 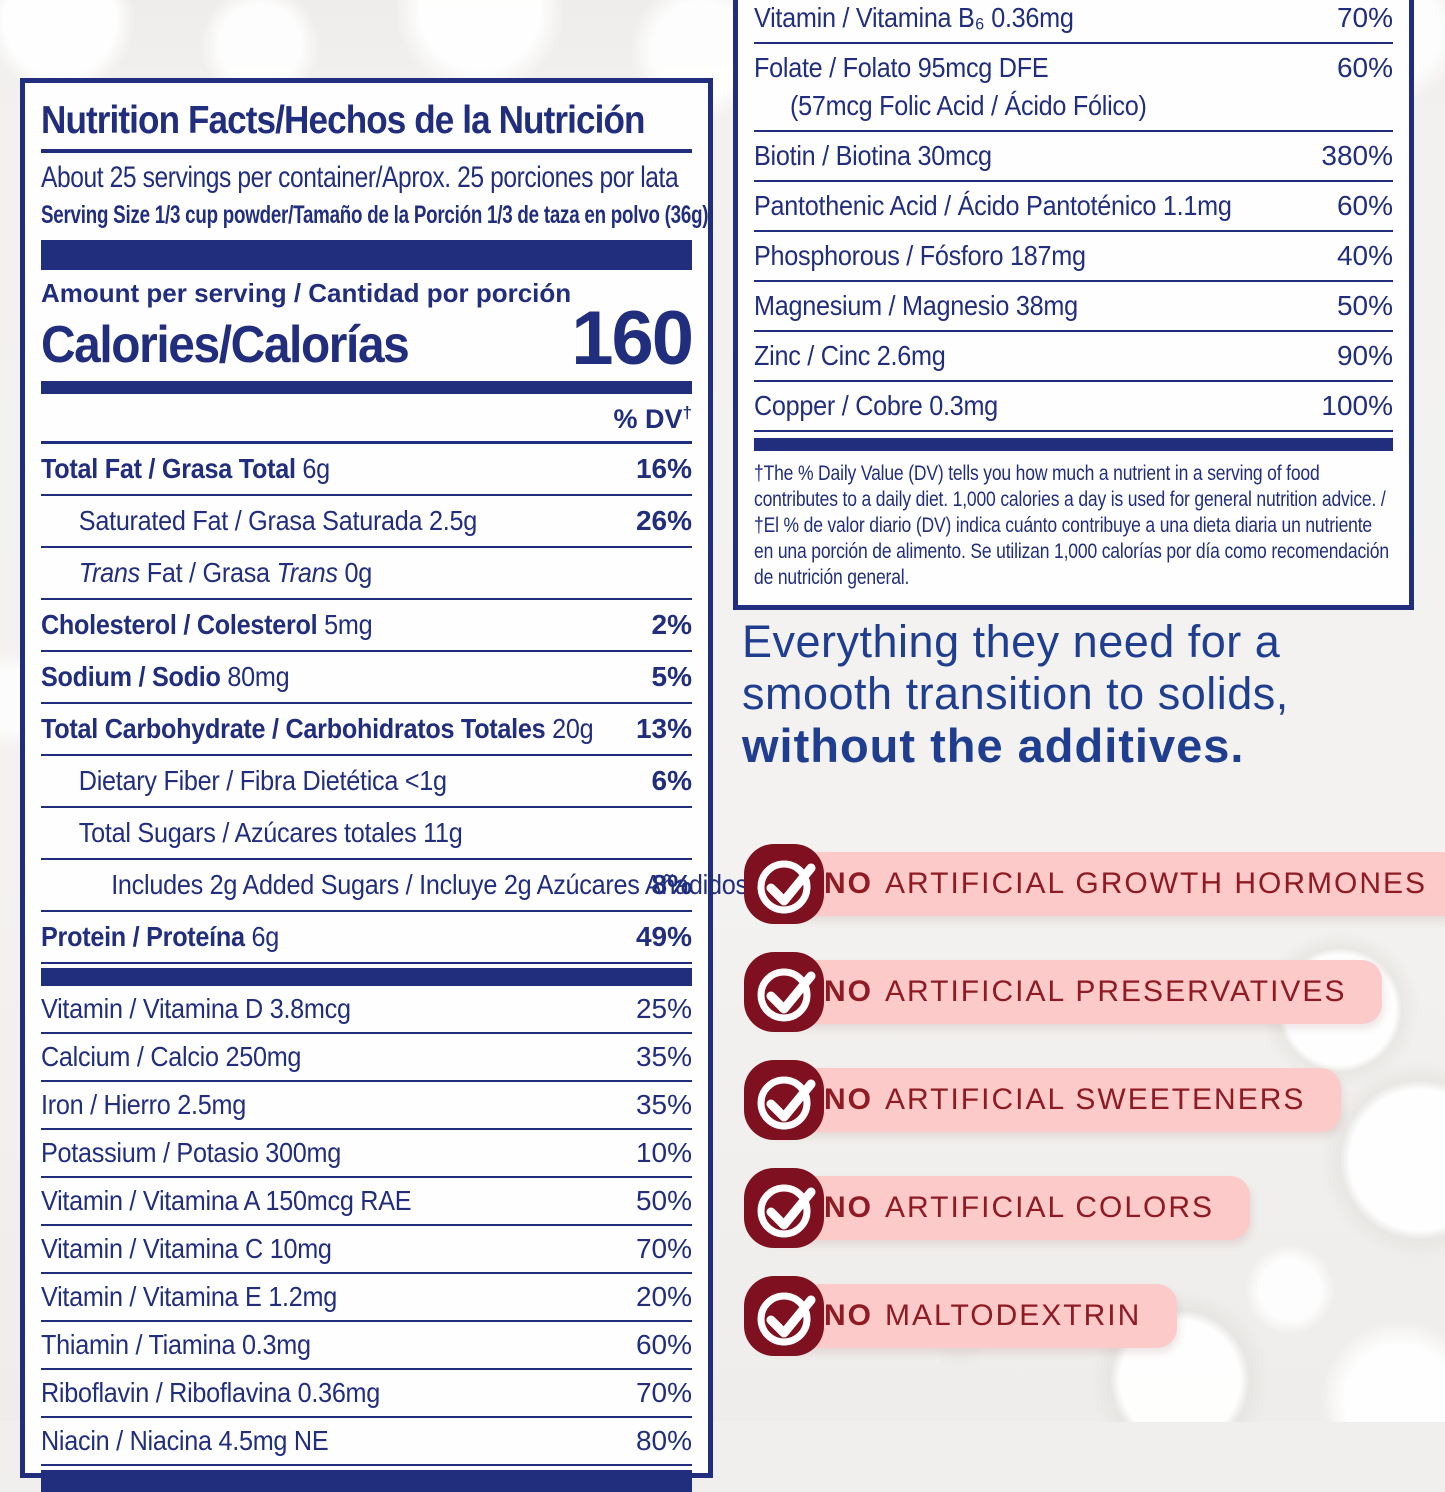 I want to click on claim-badge-pill: NO ARTIFICIAL PRESERVATIVES, so click(x=1070, y=992).